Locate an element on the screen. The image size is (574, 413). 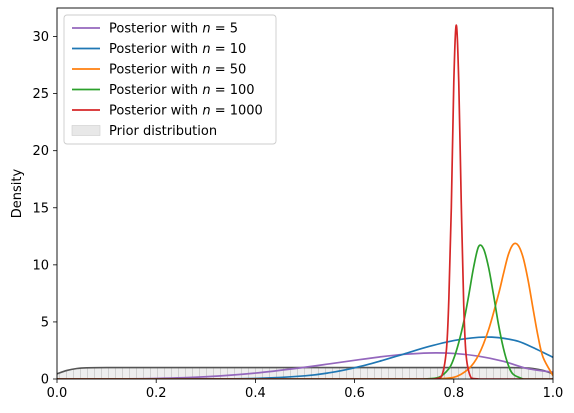
series-50-line is located at coordinates (490, 310).